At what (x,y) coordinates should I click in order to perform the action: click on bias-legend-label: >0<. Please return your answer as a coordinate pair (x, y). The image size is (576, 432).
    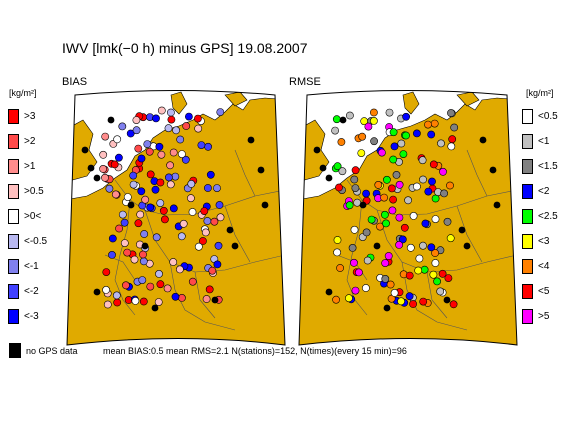
    Looking at the image, I should click on (33, 216).